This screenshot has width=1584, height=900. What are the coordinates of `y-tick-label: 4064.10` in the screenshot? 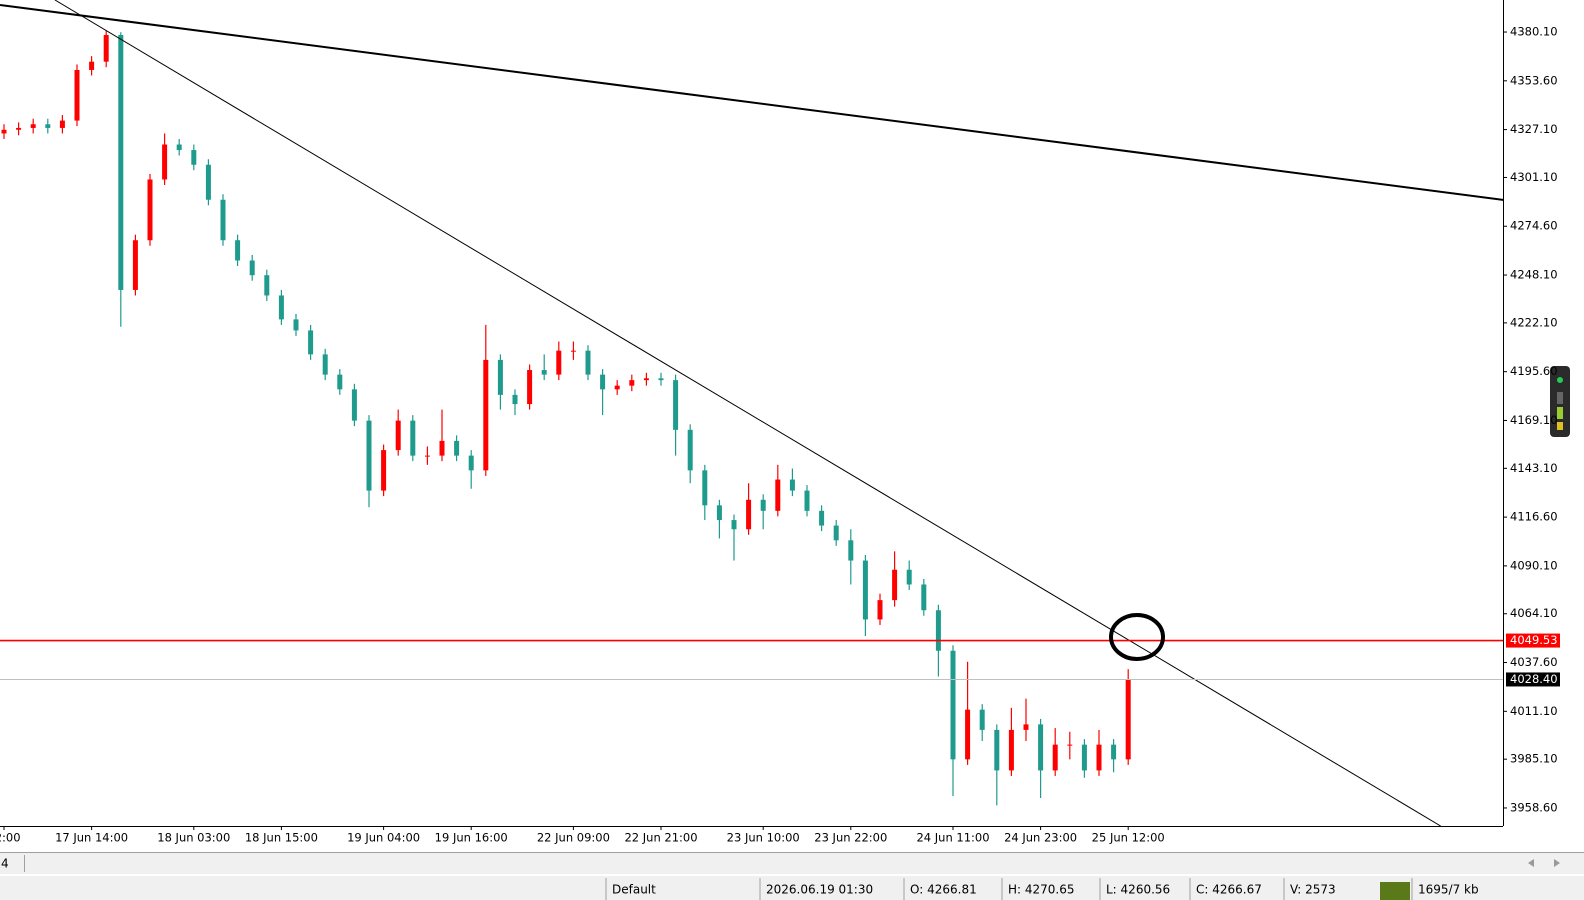 It's located at (1534, 613).